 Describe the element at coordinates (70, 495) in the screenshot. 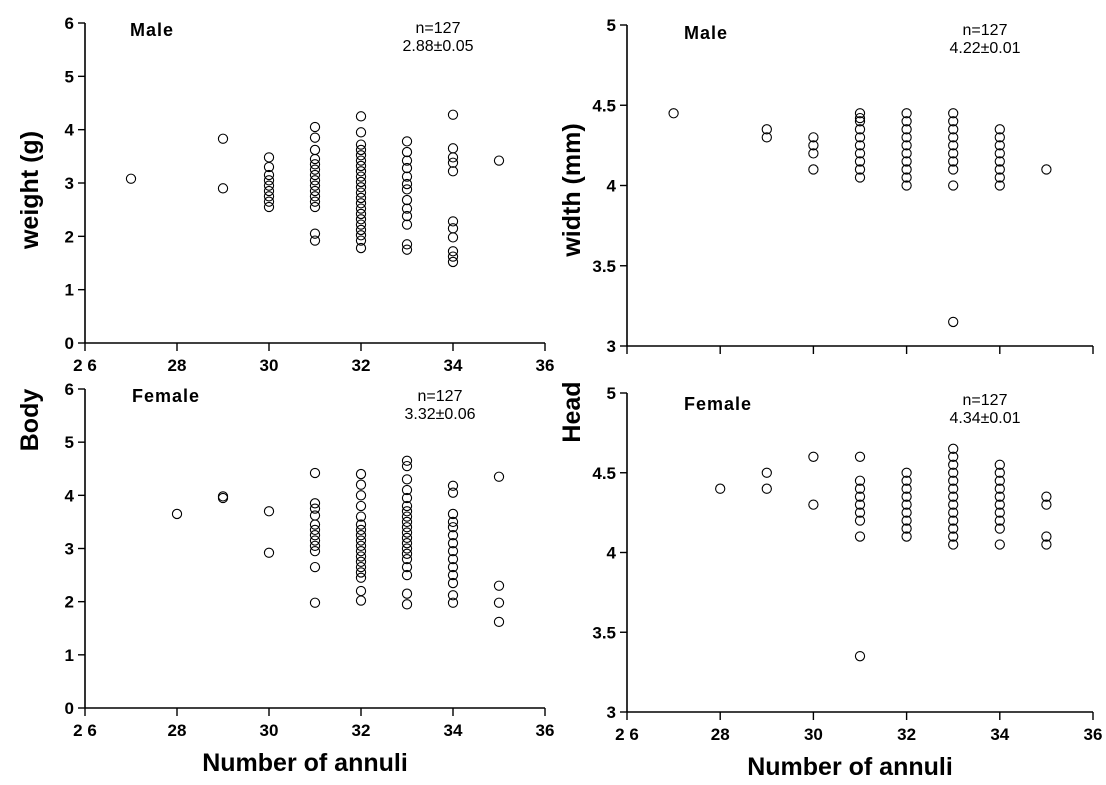

I see `y-tick-label: 4` at that location.